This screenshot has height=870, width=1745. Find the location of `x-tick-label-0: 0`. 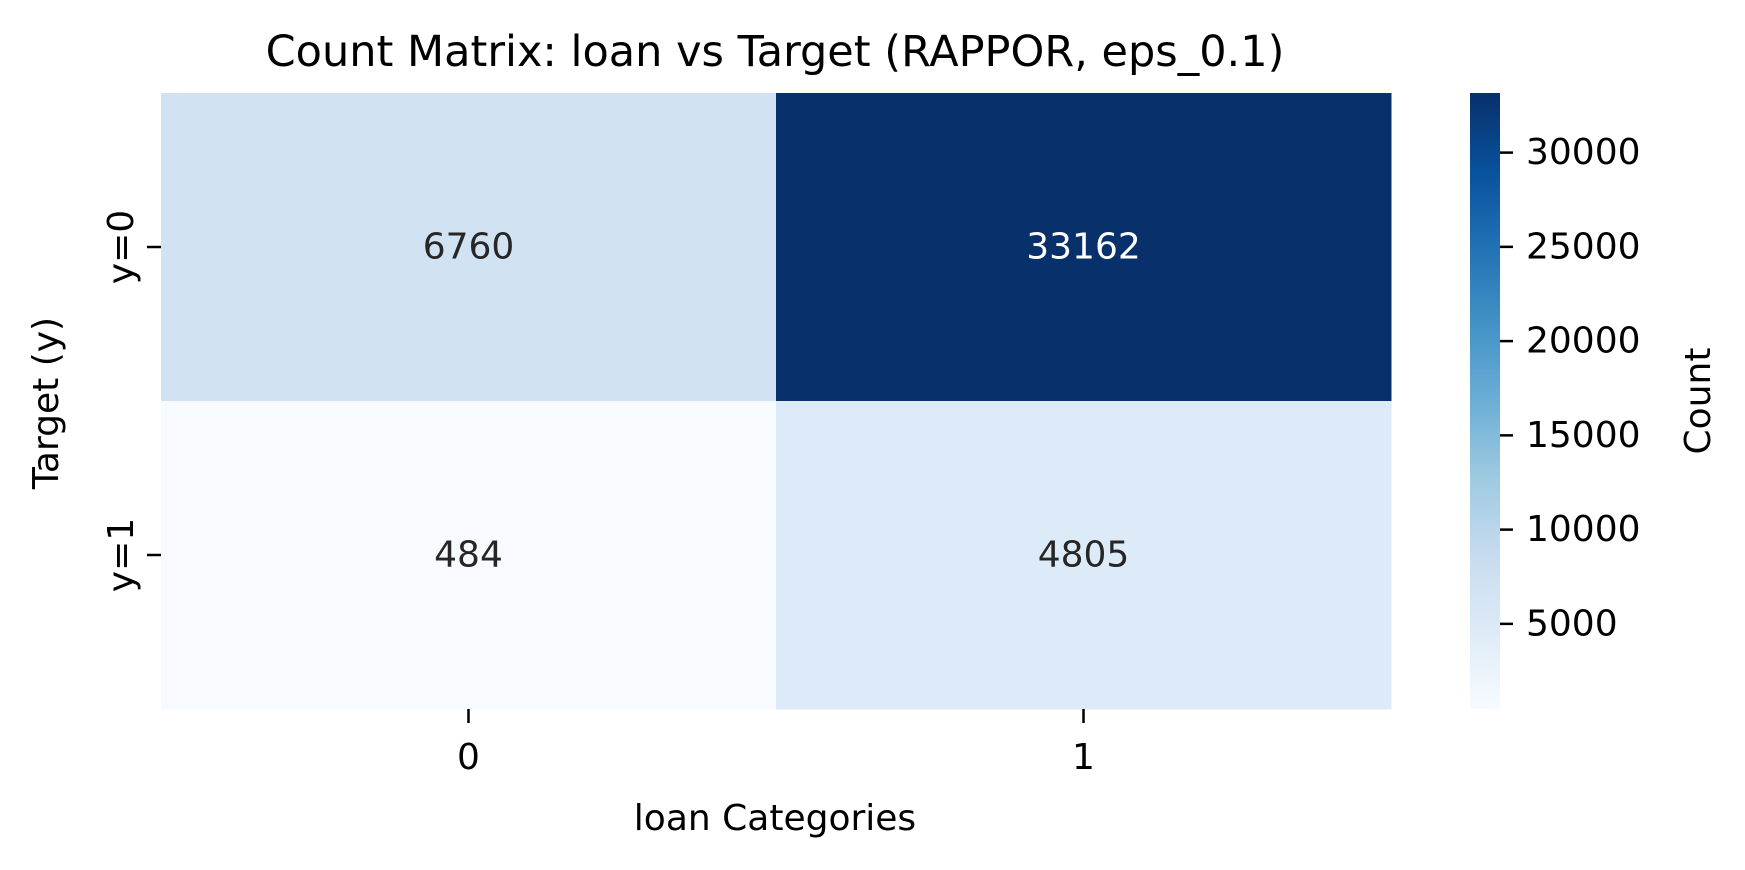

x-tick-label-0: 0 is located at coordinates (468, 757).